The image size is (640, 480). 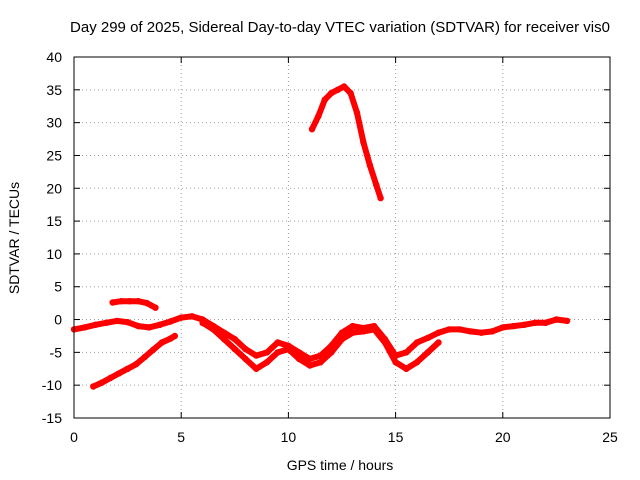 I want to click on y-tick-label: 30, so click(x=54, y=123).